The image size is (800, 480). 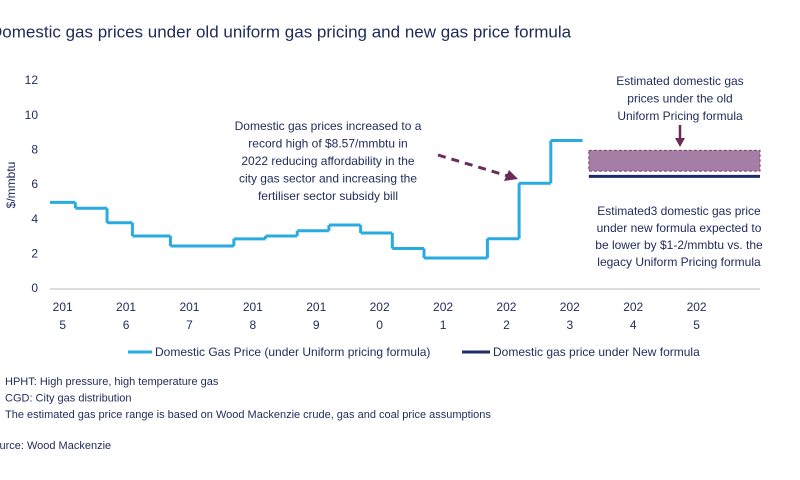 I want to click on y-tick-label: 6, so click(x=34, y=184).